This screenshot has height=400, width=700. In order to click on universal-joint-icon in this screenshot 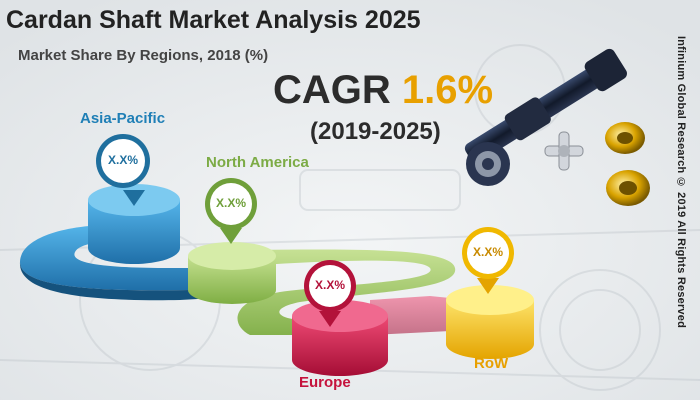, I will do `click(564, 151)`.